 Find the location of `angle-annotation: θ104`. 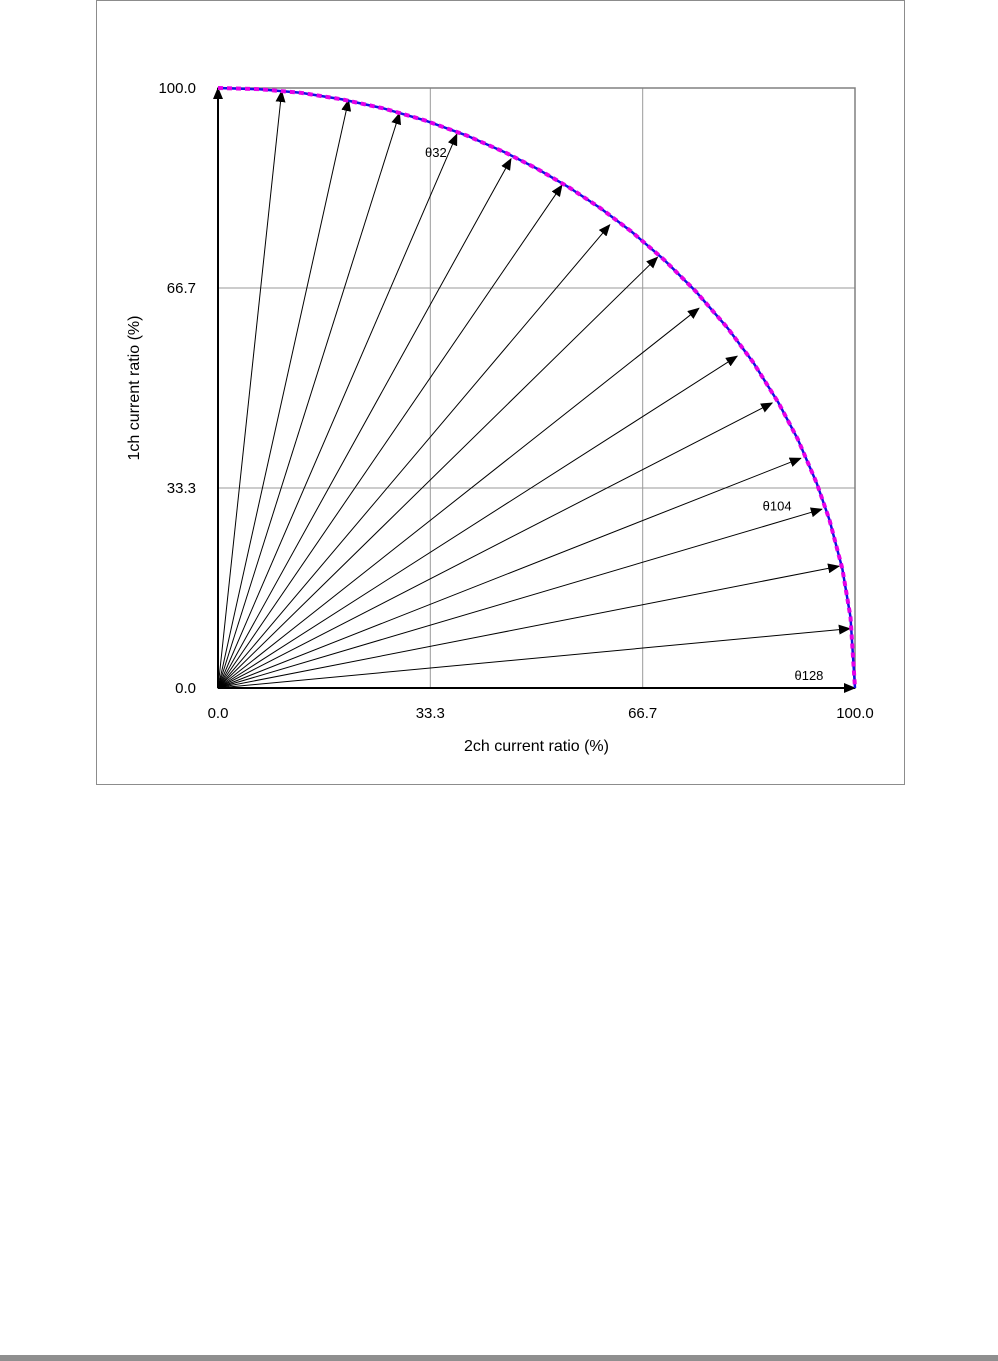

angle-annotation: θ104 is located at coordinates (777, 505).